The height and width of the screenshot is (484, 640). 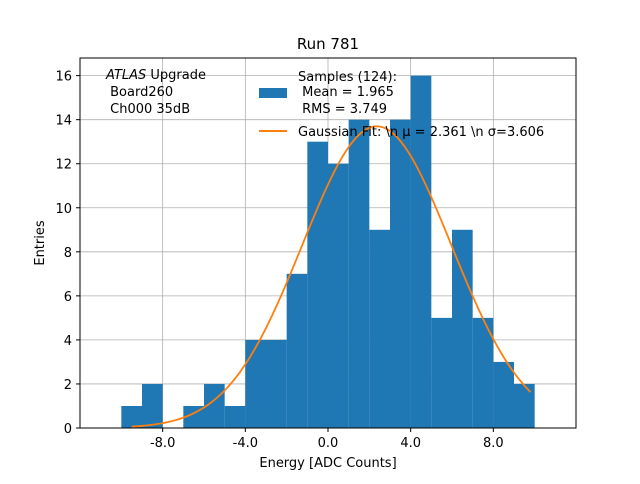 I want to click on y-axis-ticks: 0 2 4 6 8 10 12 14 16, so click(x=67, y=253).